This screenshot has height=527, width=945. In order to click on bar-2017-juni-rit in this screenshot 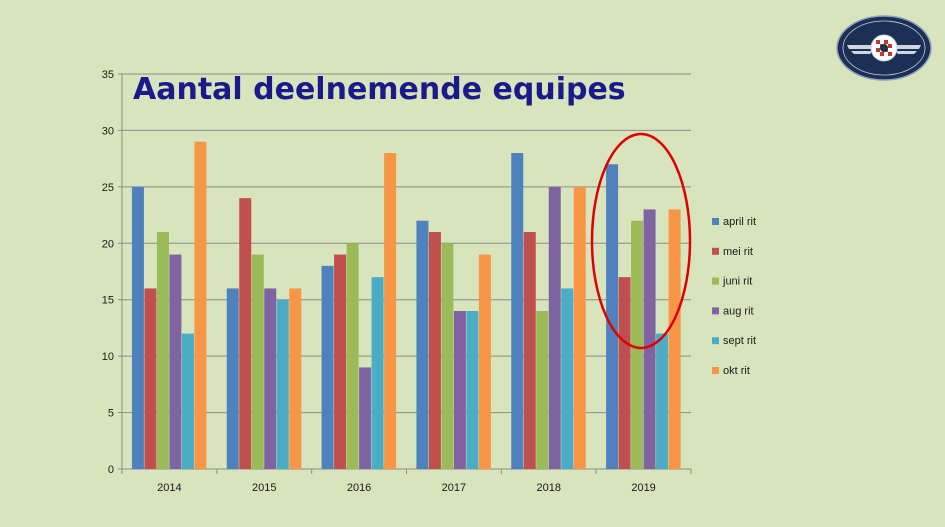, I will do `click(447, 356)`.